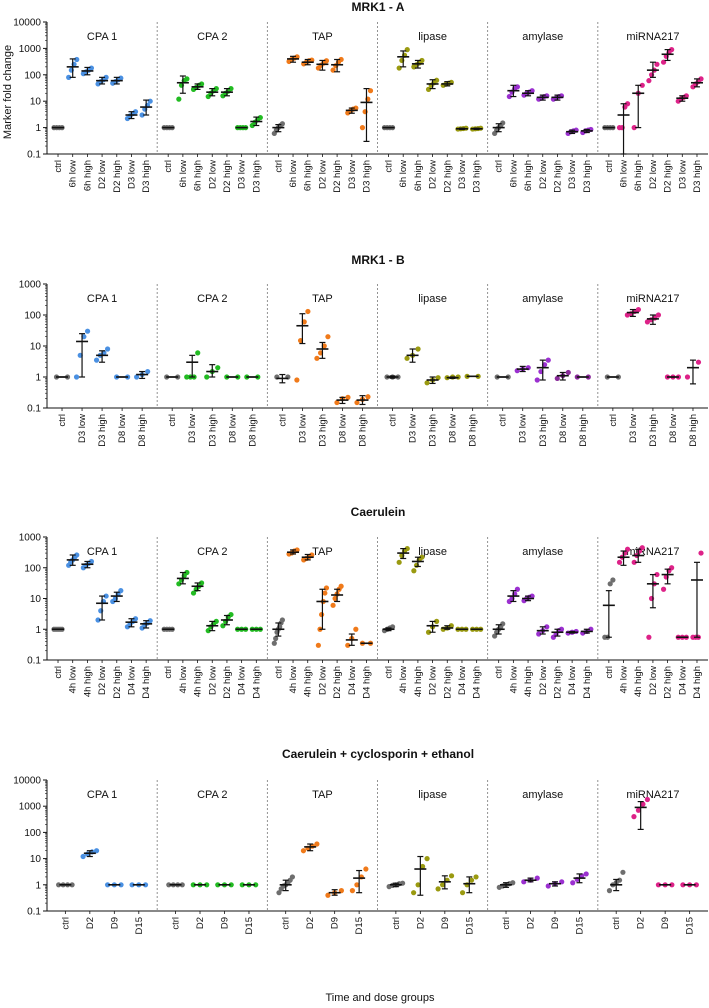  Describe the element at coordinates (542, 552) in the screenshot. I see `panel-name: amylase` at that location.